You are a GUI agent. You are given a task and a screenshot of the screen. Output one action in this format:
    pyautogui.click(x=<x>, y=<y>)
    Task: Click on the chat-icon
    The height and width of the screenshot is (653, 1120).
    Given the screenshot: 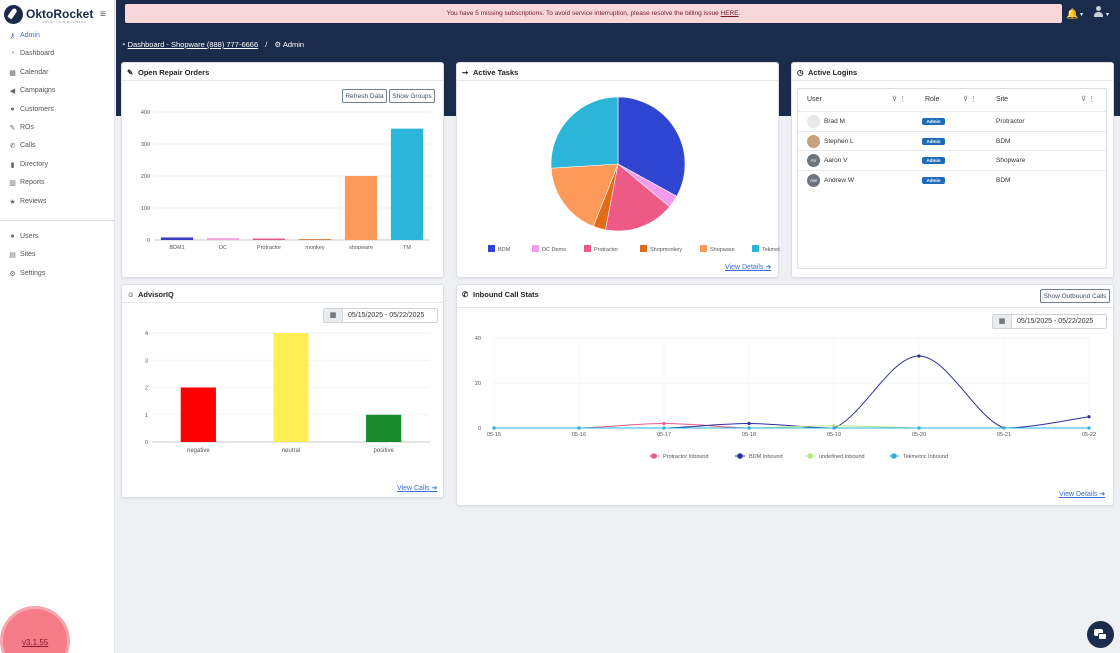 What is the action you would take?
    pyautogui.click(x=1100, y=634)
    